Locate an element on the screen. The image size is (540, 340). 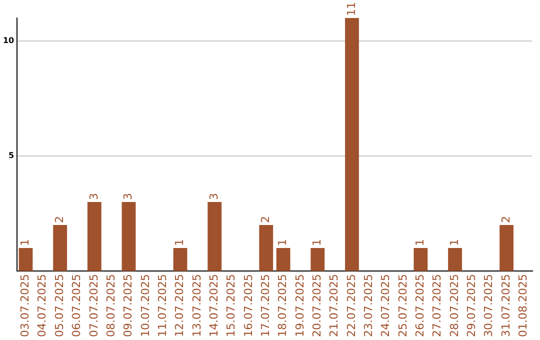
y-tick-label: 10 is located at coordinates (8, 41).